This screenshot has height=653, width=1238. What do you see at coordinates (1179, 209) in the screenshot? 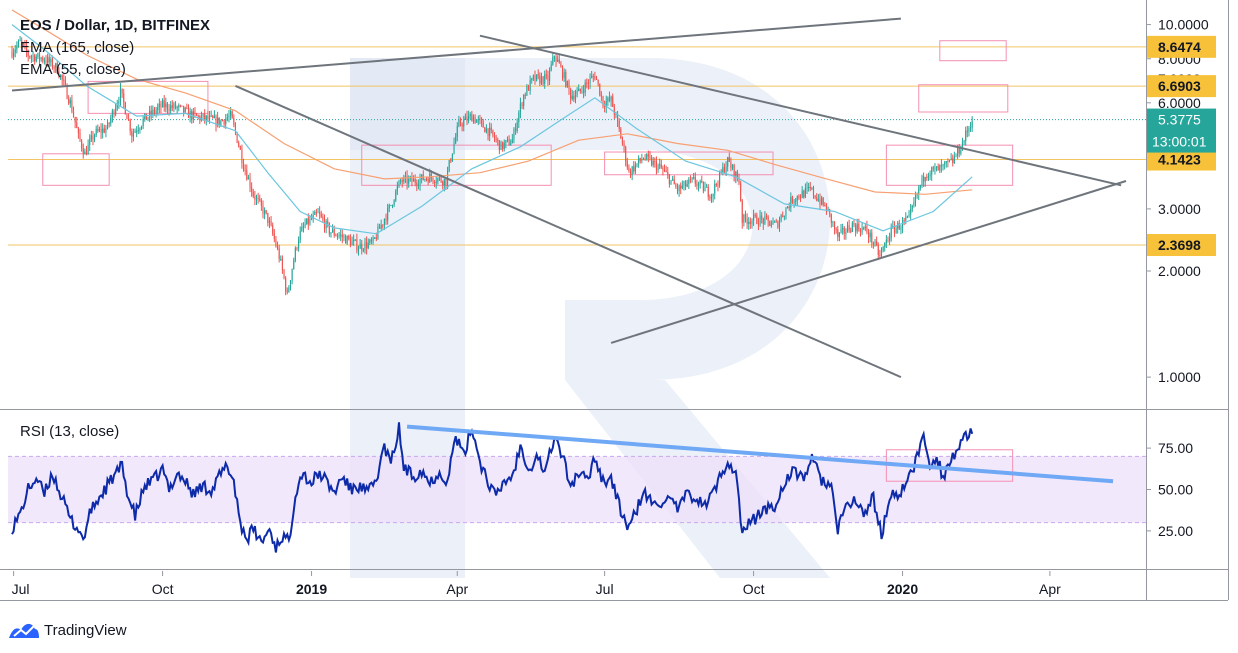
I see `price-tick-label-7: 3.0000` at bounding box center [1179, 209].